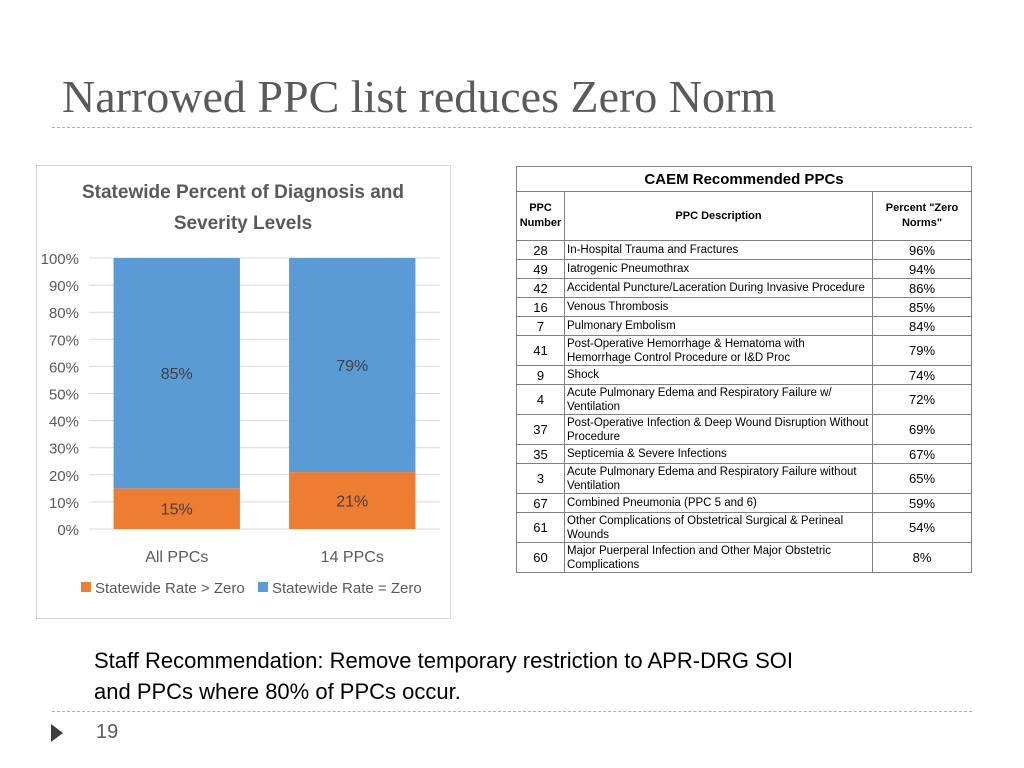 The width and height of the screenshot is (1024, 768). I want to click on ppc-description-cell: Venous Thrombosis, so click(718, 307).